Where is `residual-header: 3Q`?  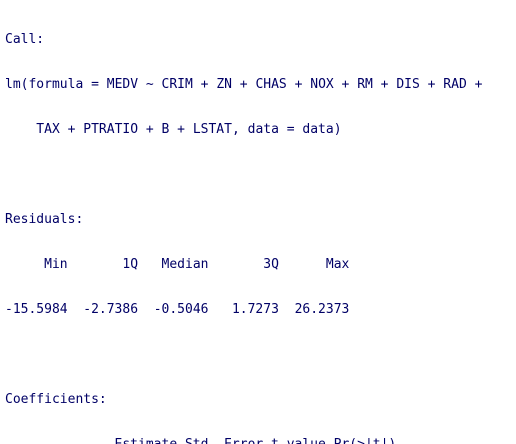
residual-header: 3Q is located at coordinates (271, 264).